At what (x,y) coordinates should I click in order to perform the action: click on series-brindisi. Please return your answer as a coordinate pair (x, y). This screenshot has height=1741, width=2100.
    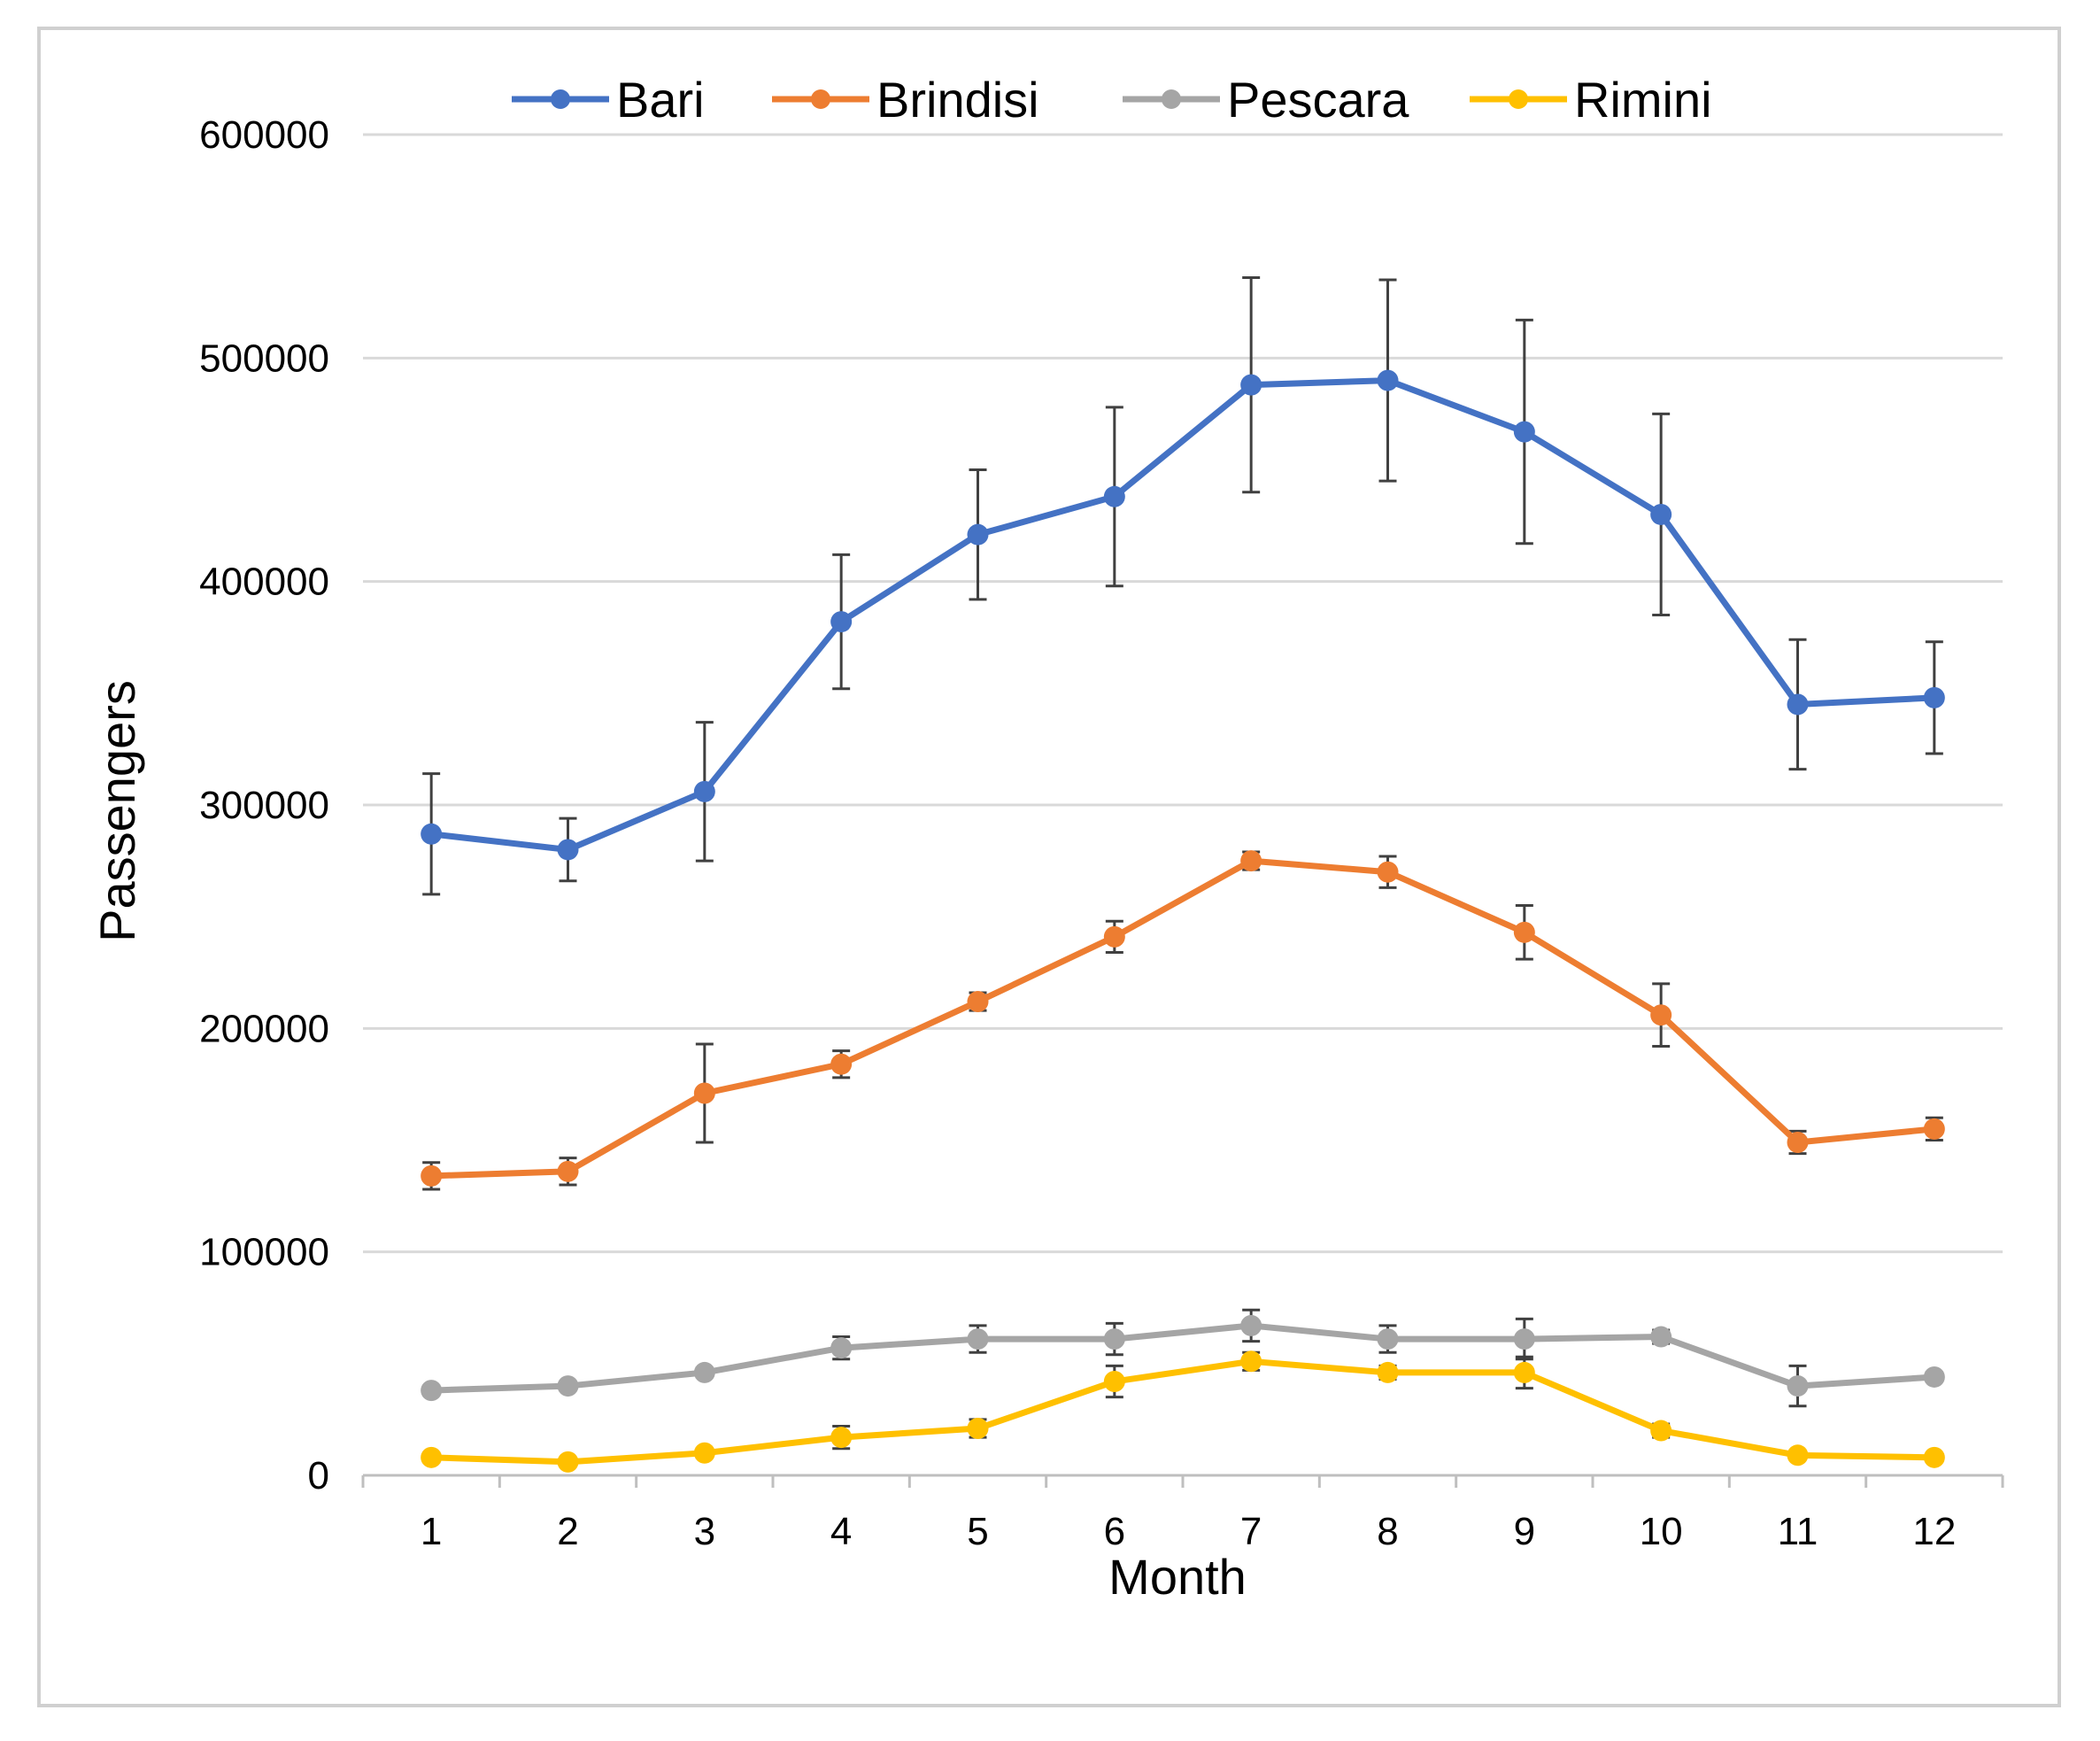
    Looking at the image, I should click on (1183, 1020).